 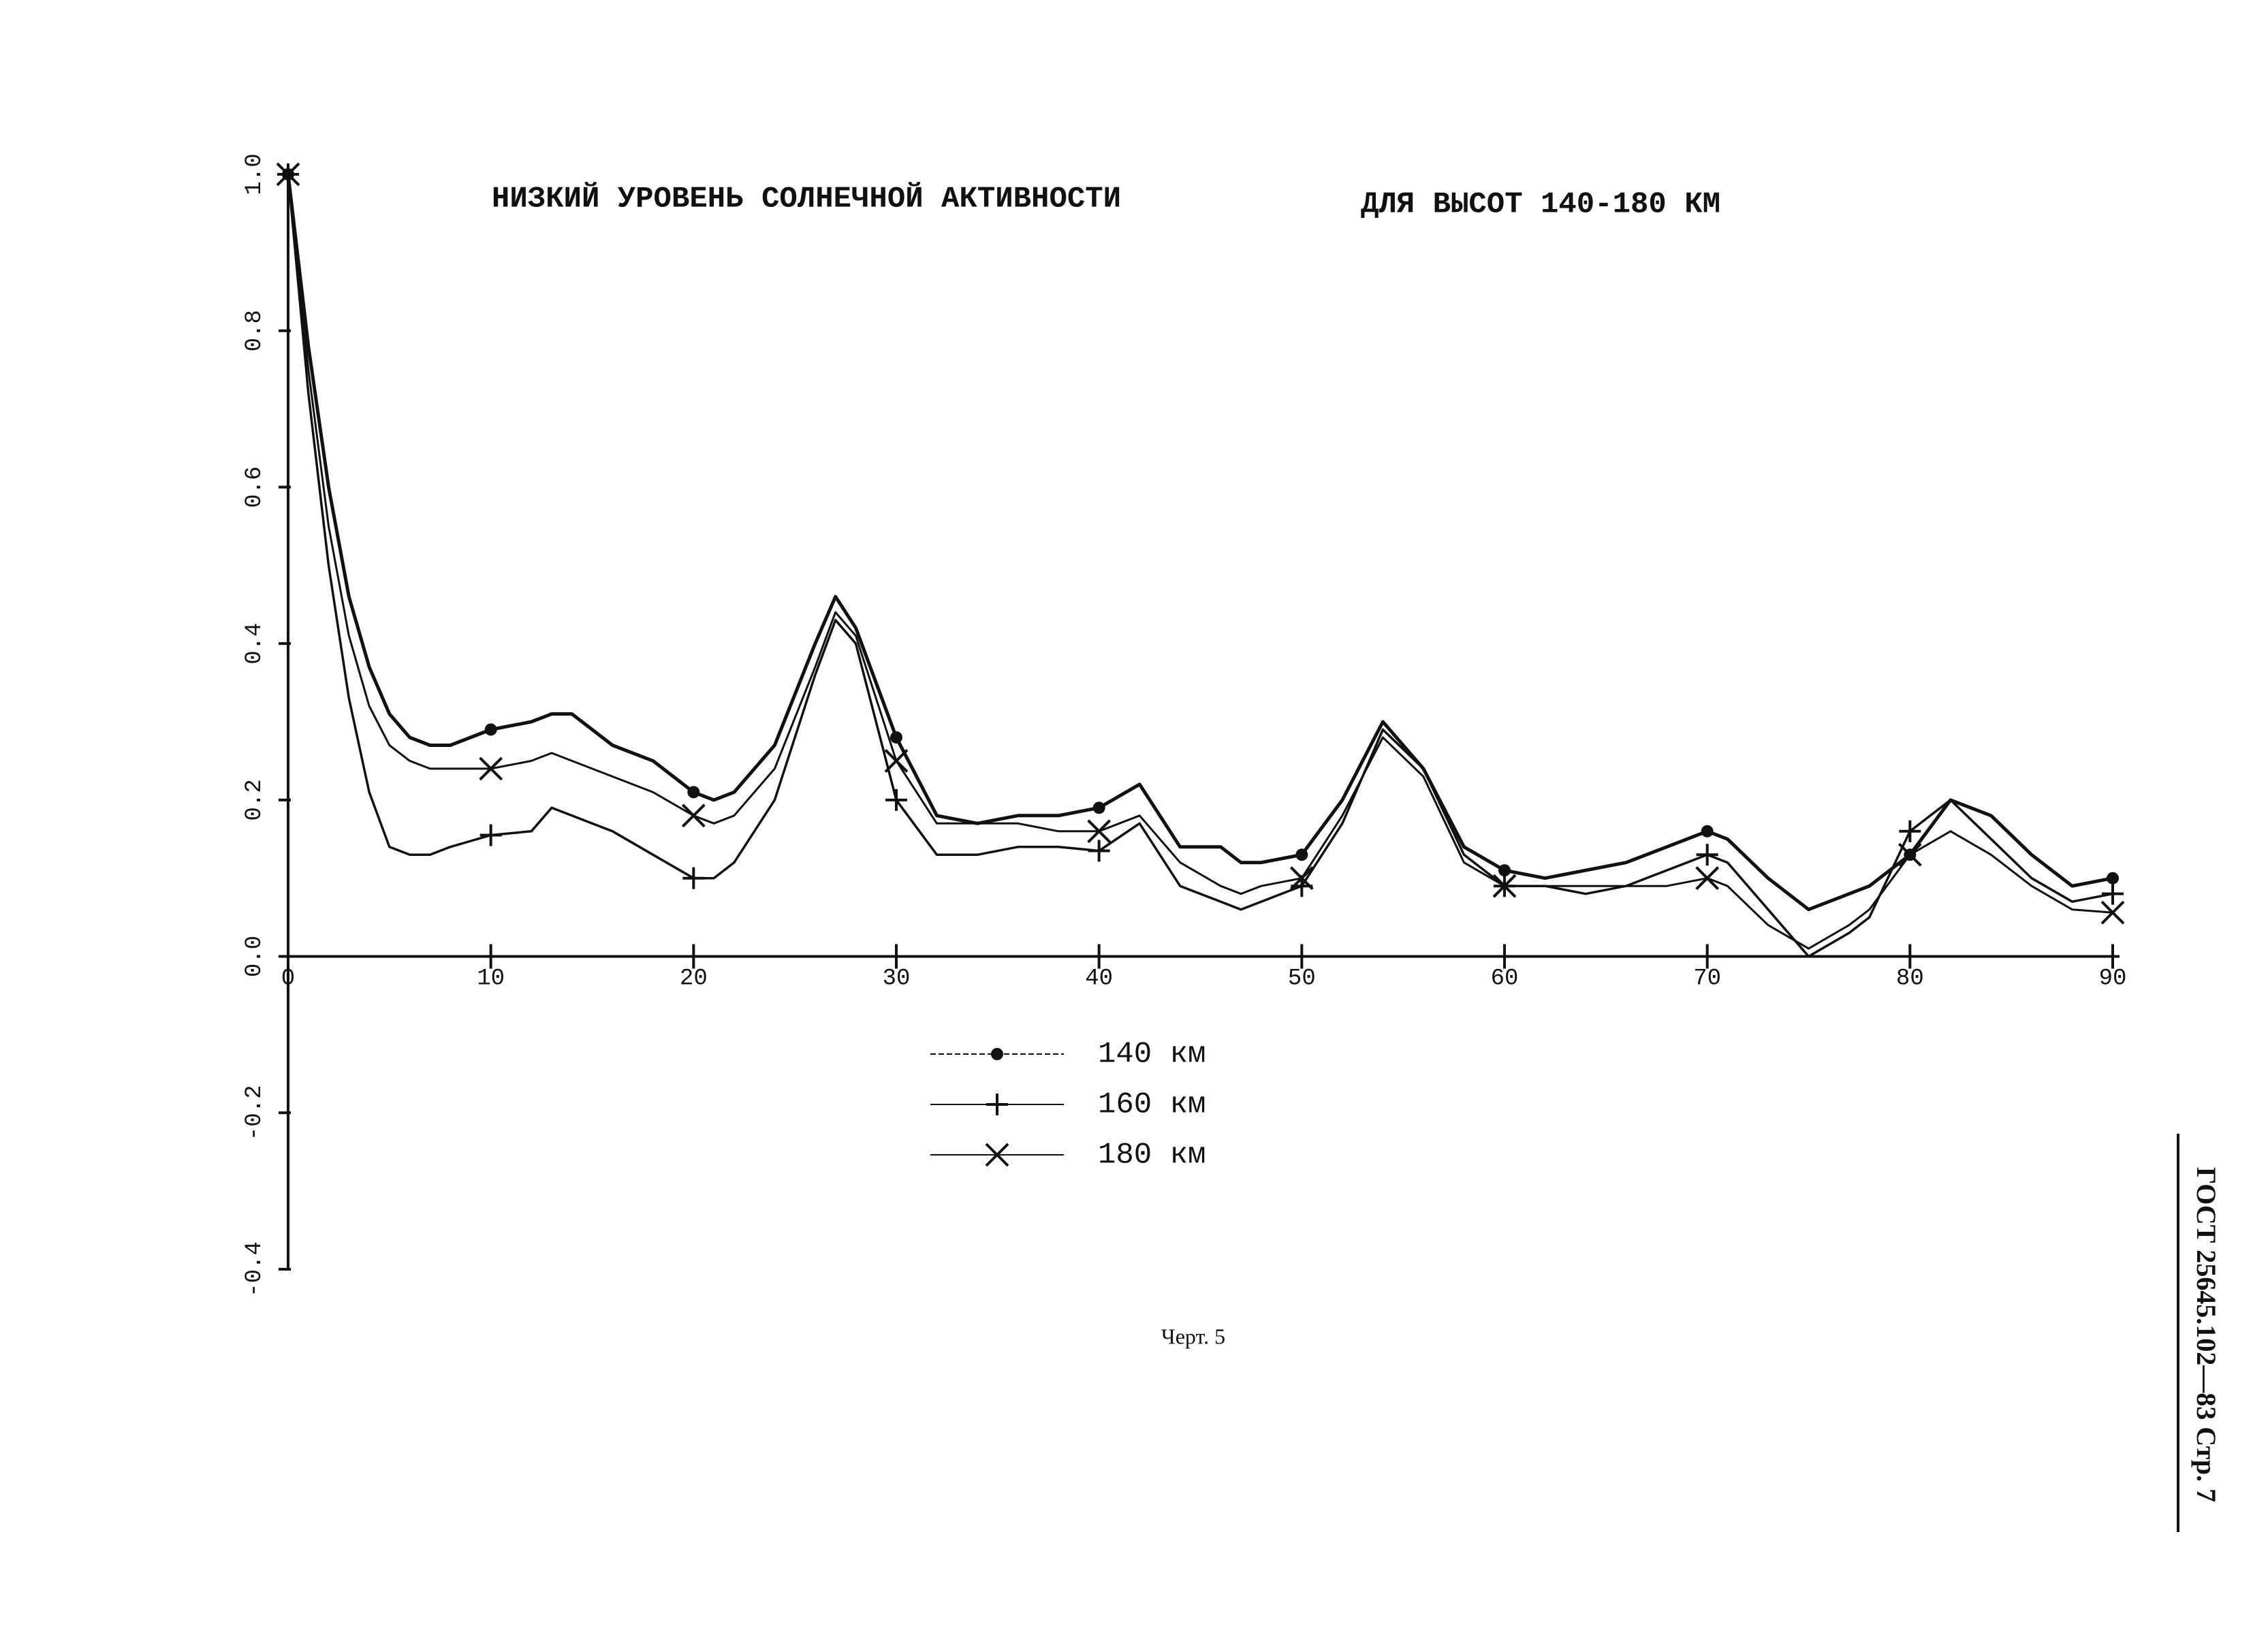 I want to click on x-tick-label: 10, so click(x=491, y=979).